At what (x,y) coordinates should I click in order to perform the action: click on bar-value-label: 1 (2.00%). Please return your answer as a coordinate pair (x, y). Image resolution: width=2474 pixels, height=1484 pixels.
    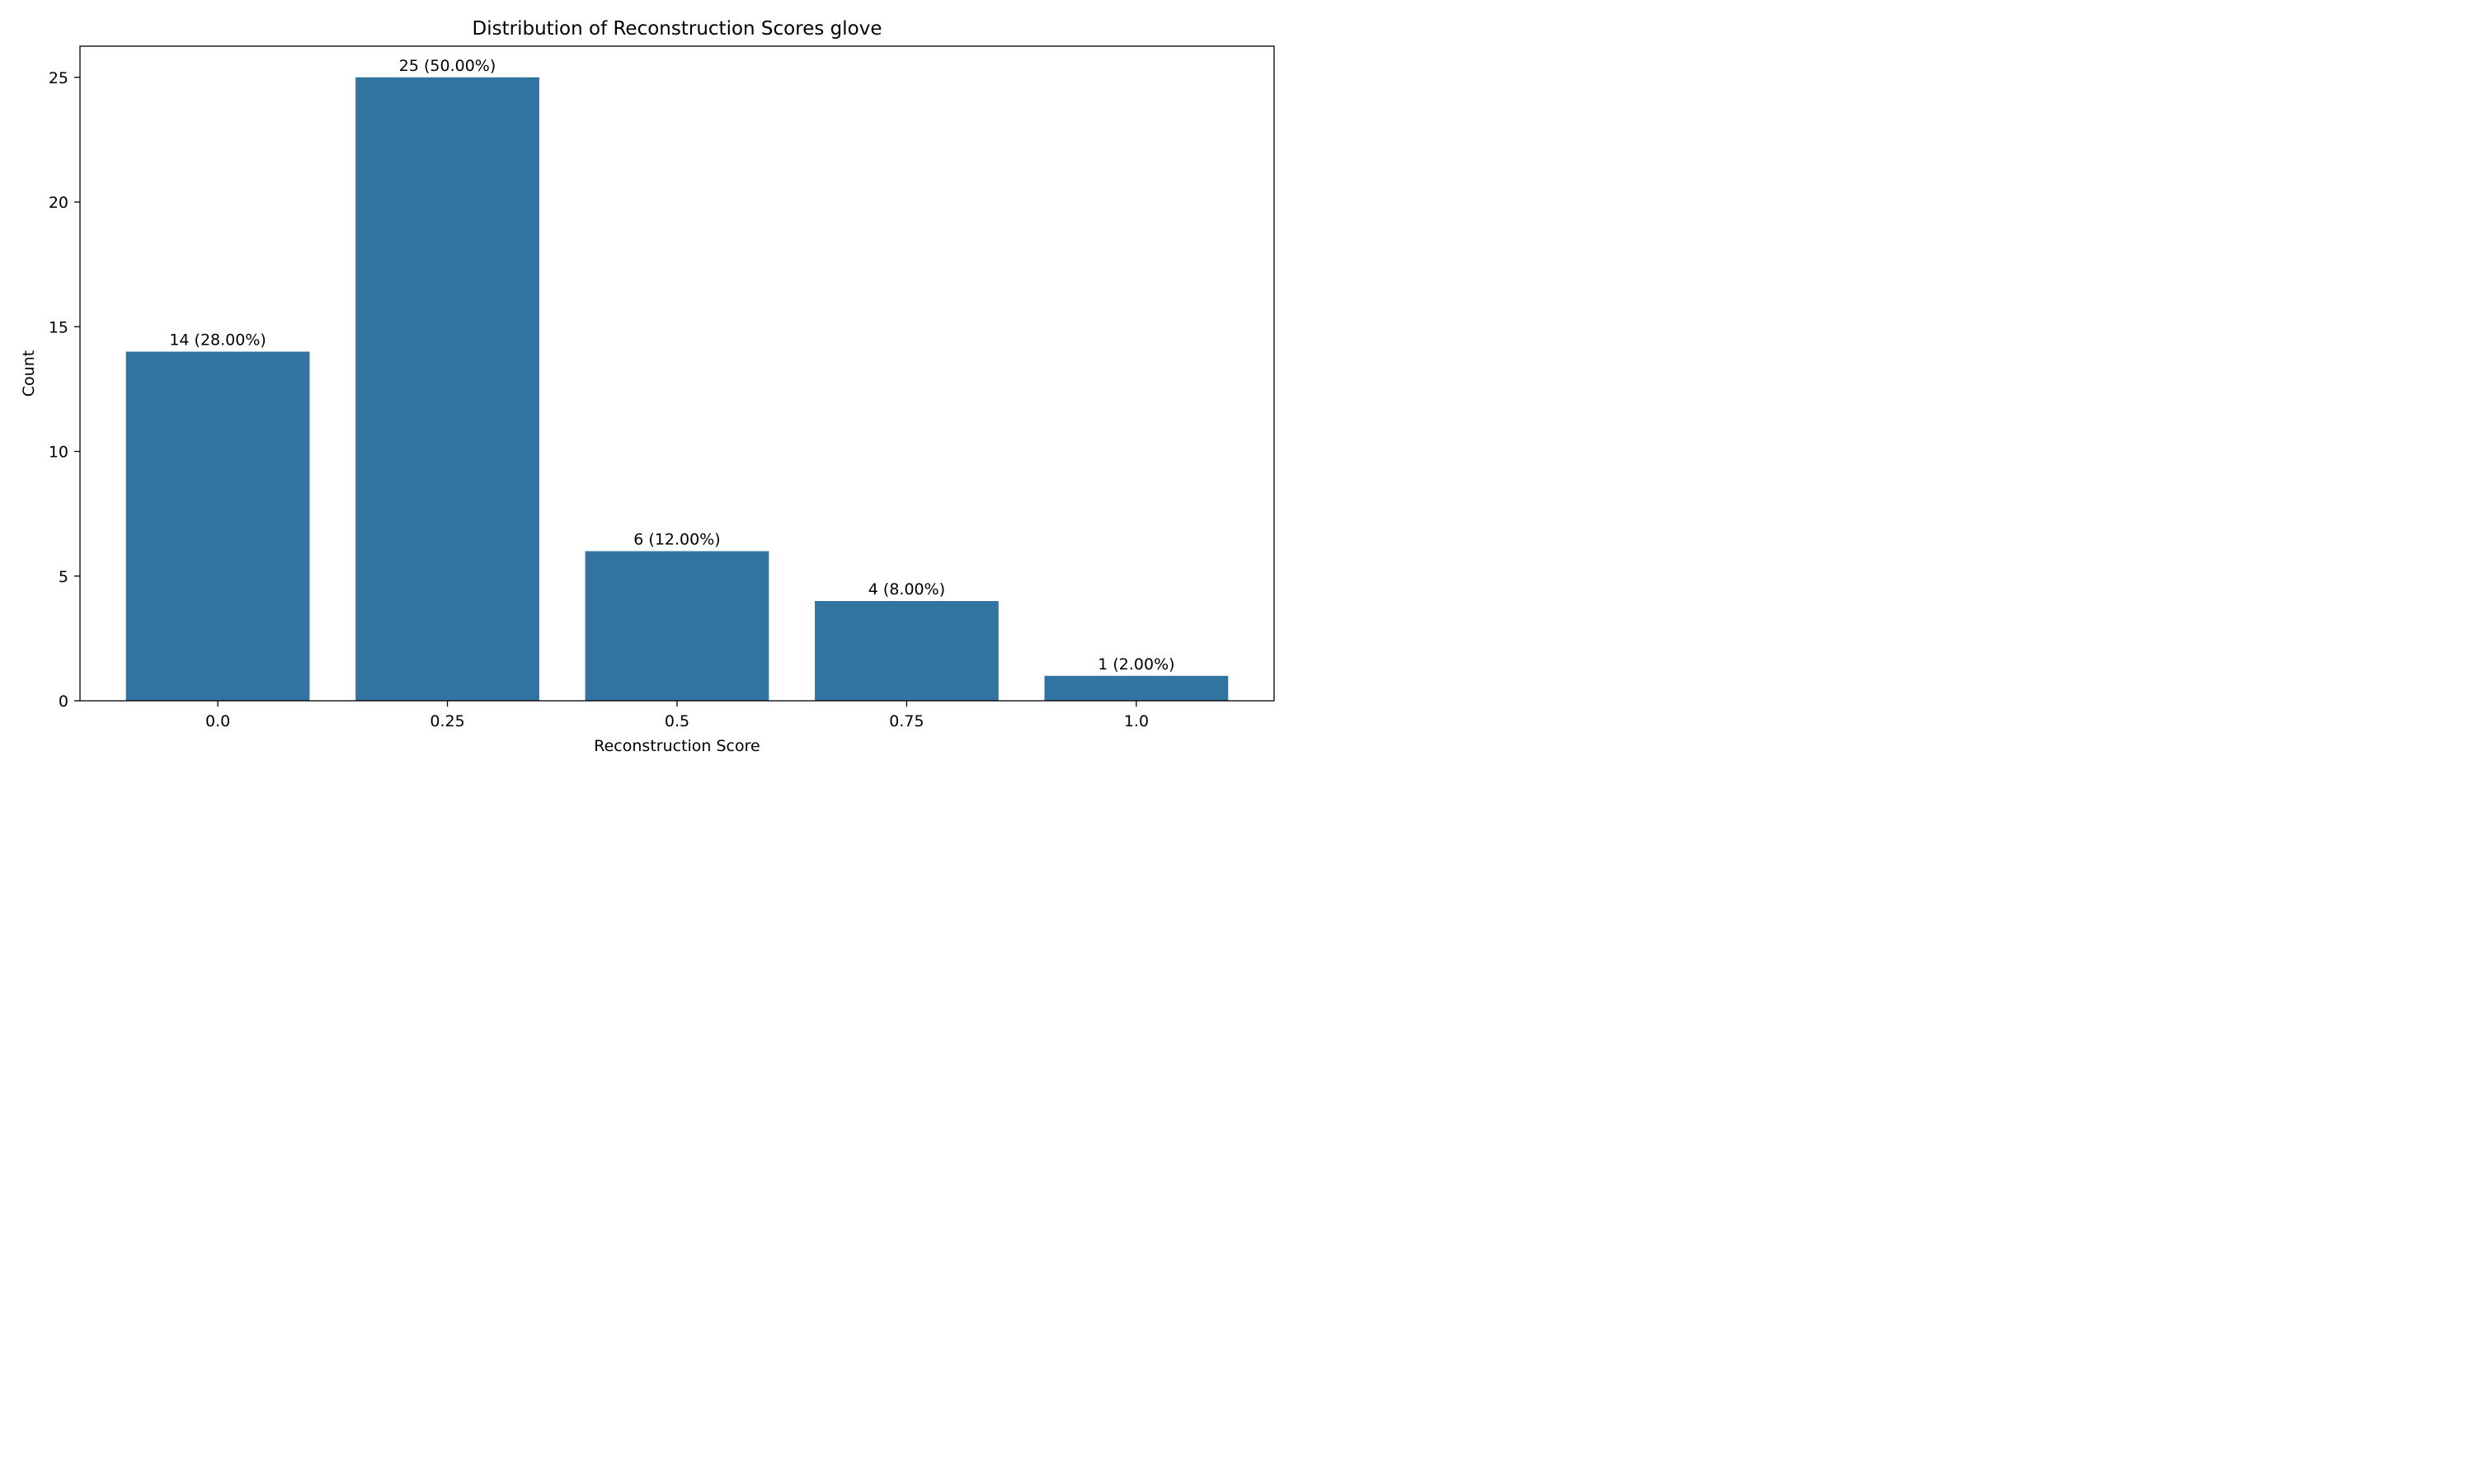
    Looking at the image, I should click on (1136, 664).